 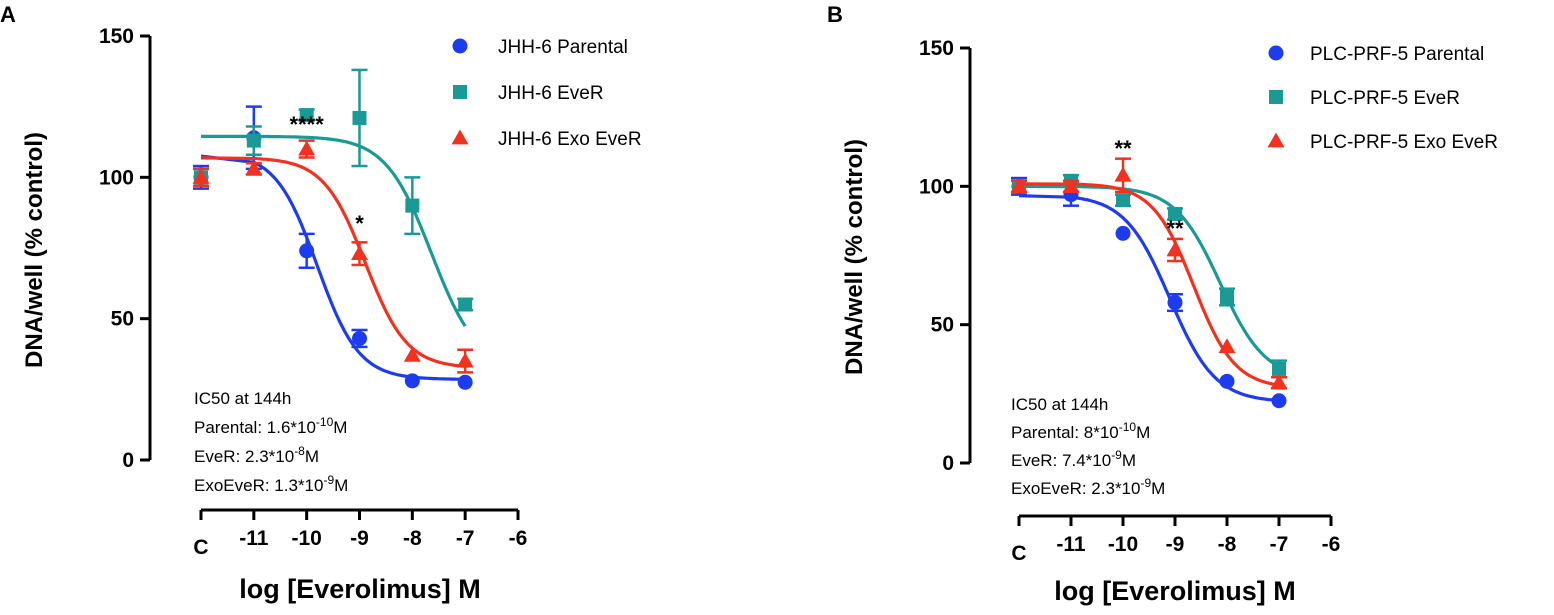 What do you see at coordinates (835, 14) in the screenshot?
I see `panel-letter: B` at bounding box center [835, 14].